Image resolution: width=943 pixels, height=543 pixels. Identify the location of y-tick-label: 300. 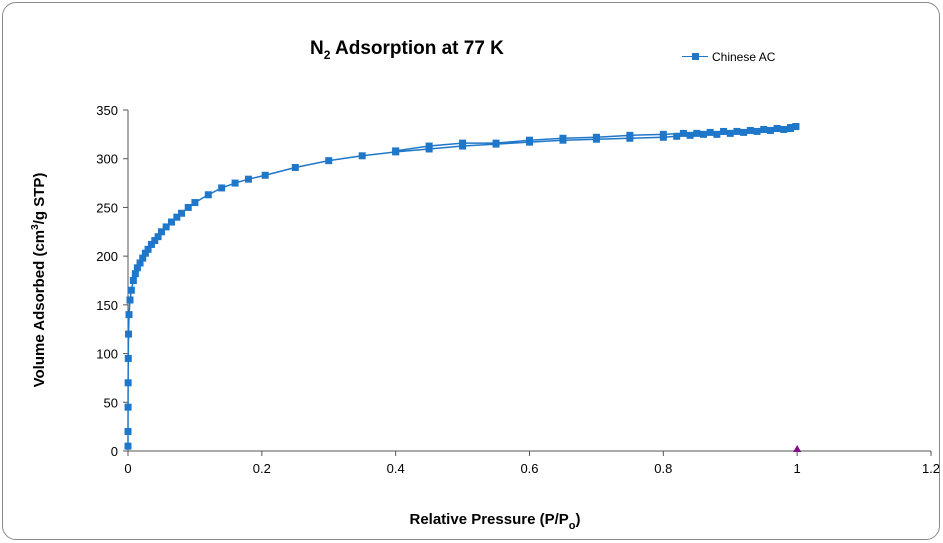
(107, 159).